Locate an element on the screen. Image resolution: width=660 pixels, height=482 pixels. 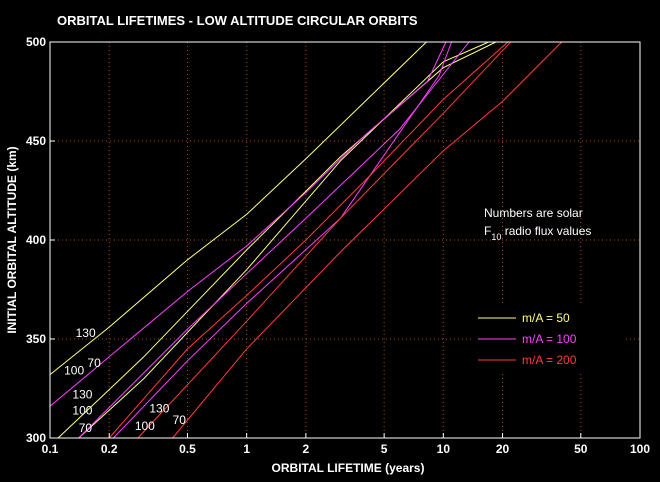
y-tick-labels: 300 350 400 450 500 is located at coordinates (40, 240).